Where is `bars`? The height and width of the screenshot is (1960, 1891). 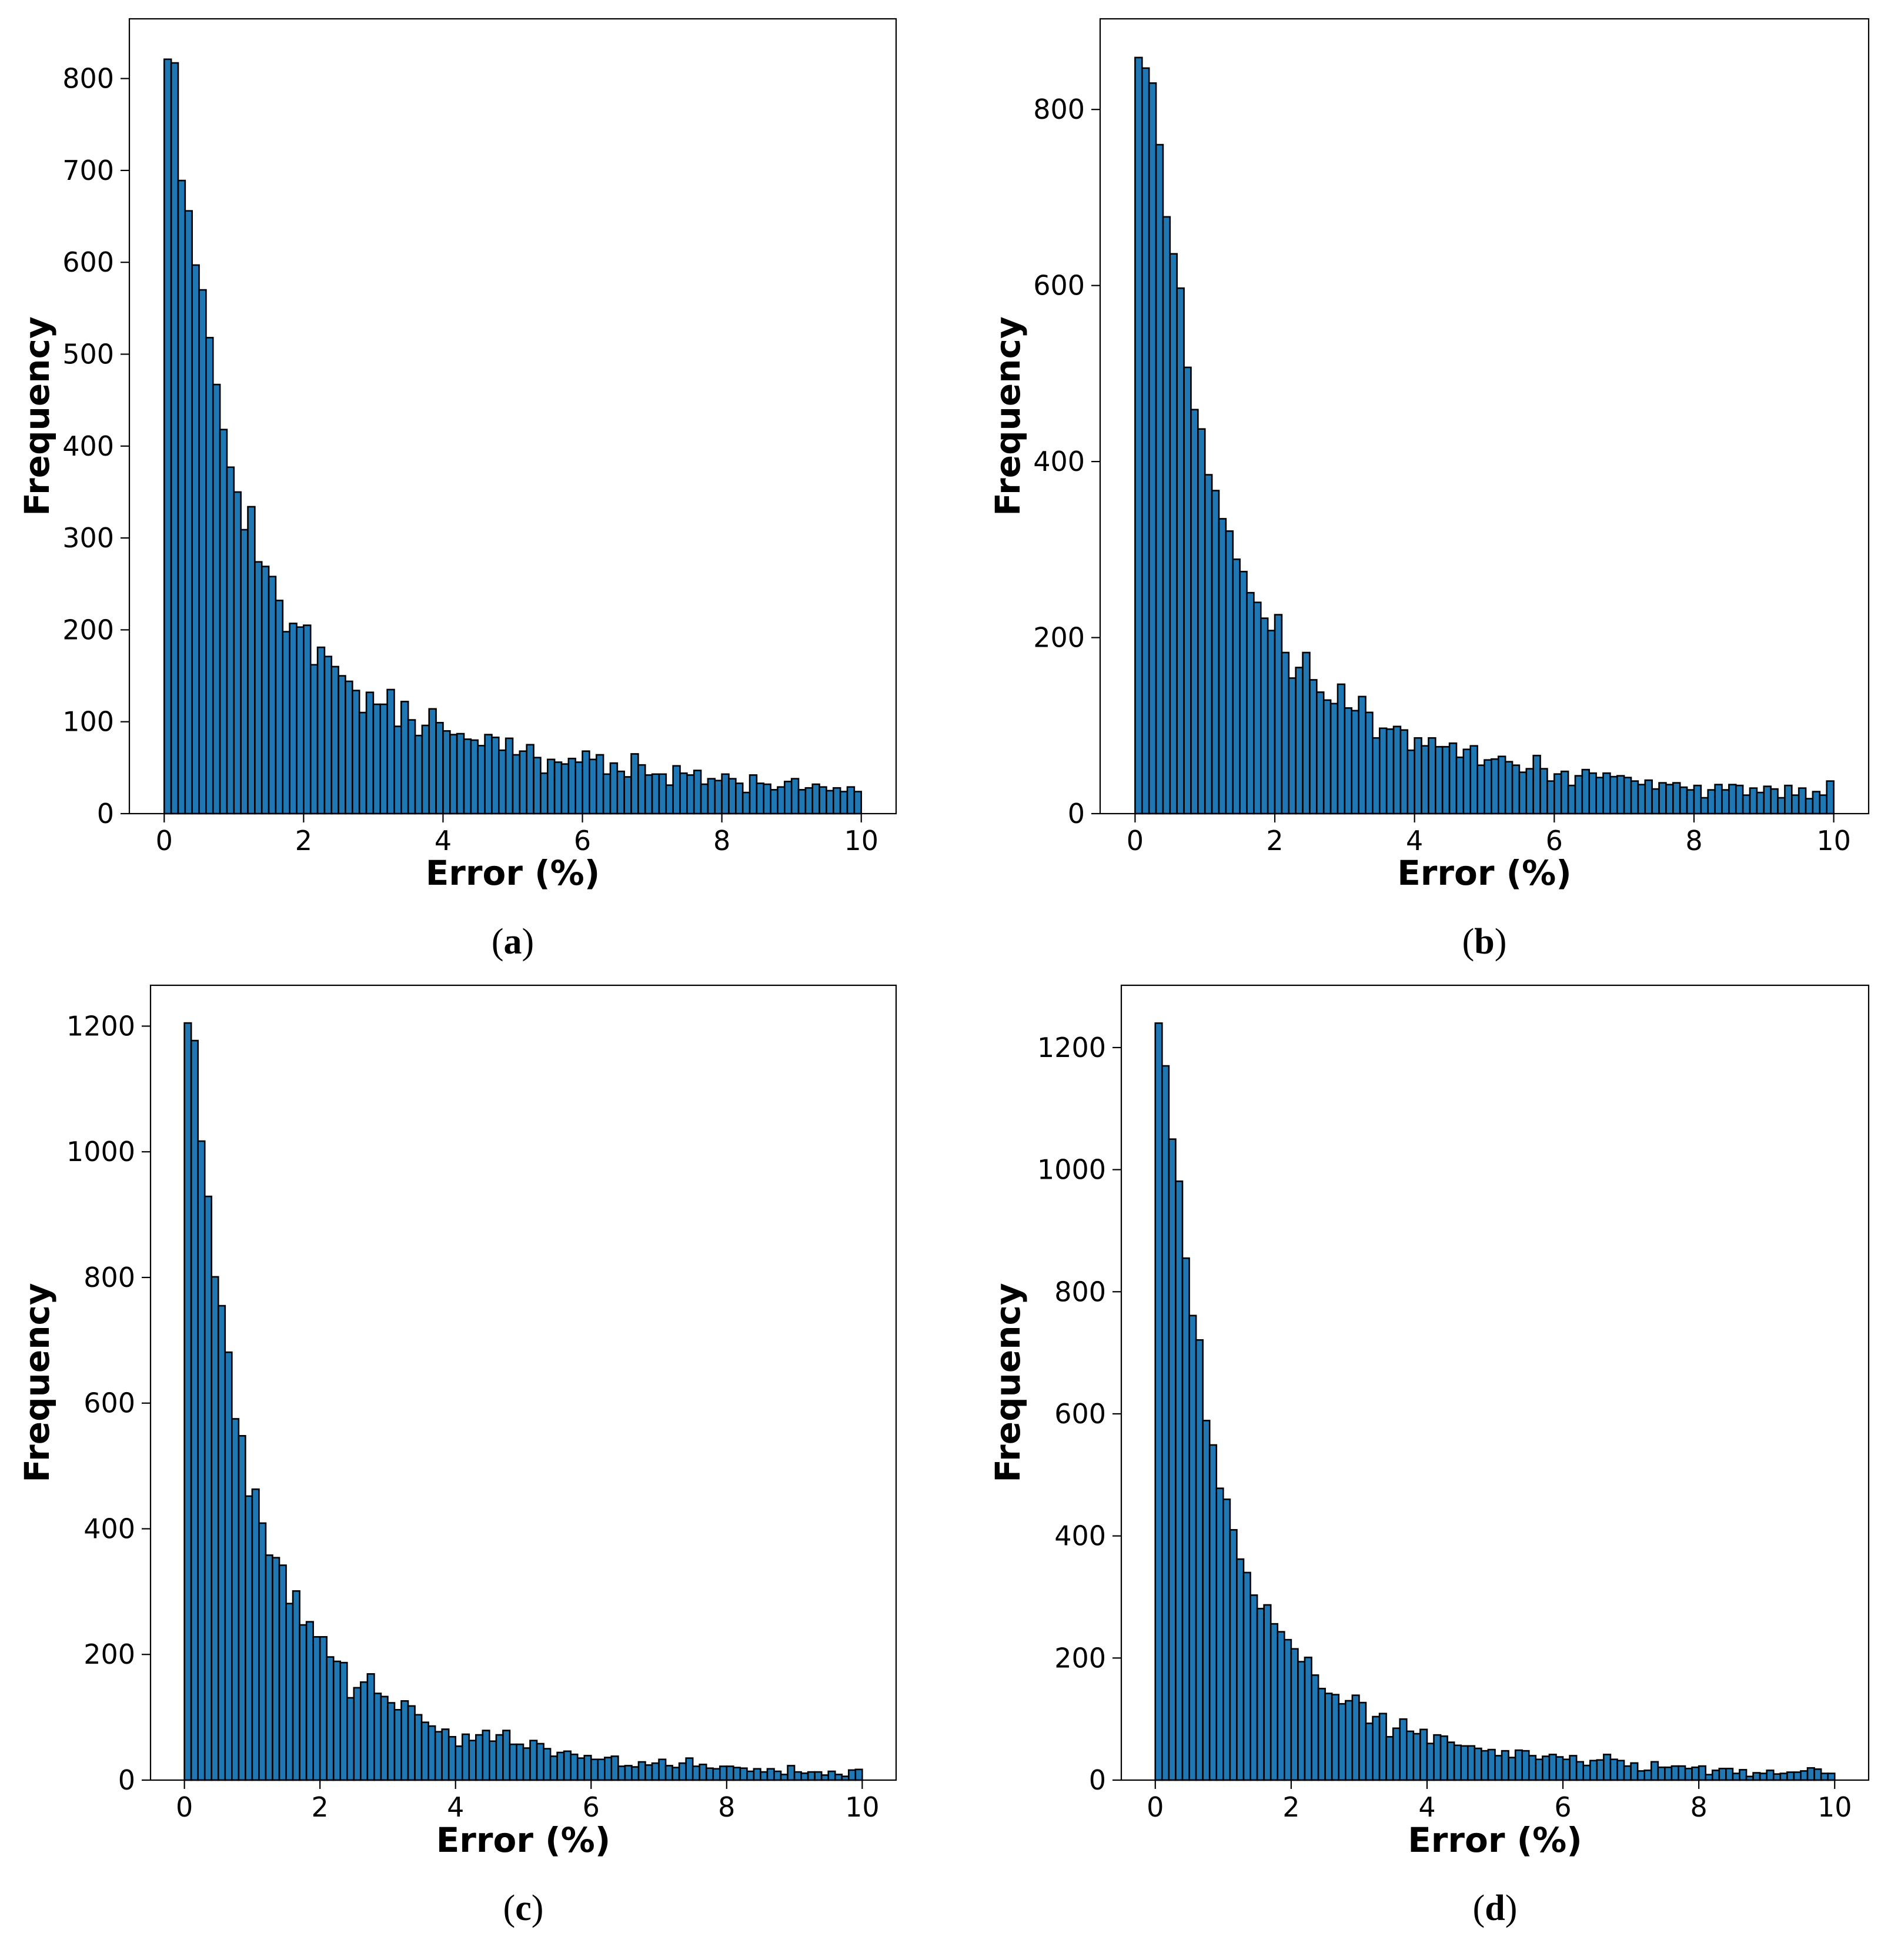 bars is located at coordinates (513, 436).